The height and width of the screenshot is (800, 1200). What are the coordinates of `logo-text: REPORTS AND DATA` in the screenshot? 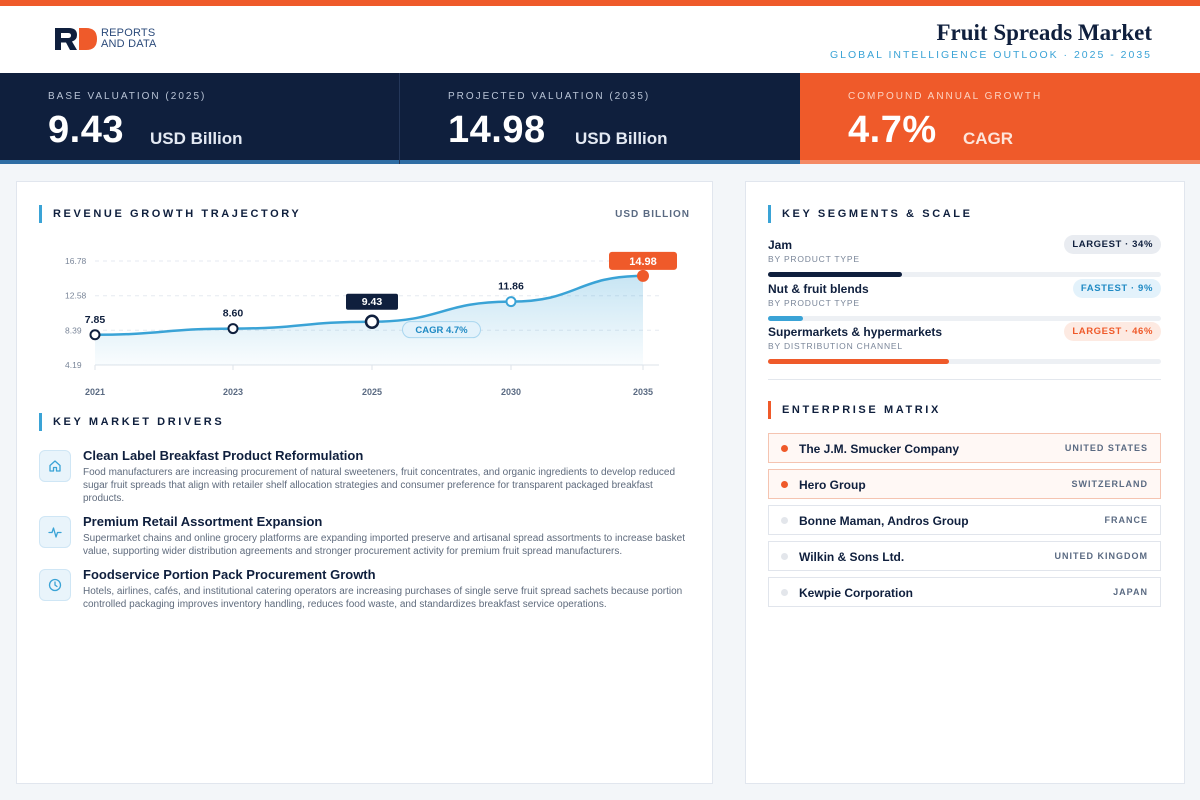 It's located at (129, 39).